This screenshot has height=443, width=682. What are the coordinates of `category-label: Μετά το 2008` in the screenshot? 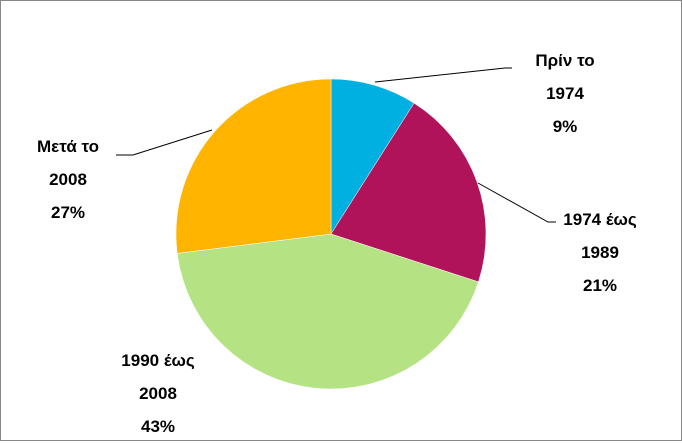 It's located at (67, 163).